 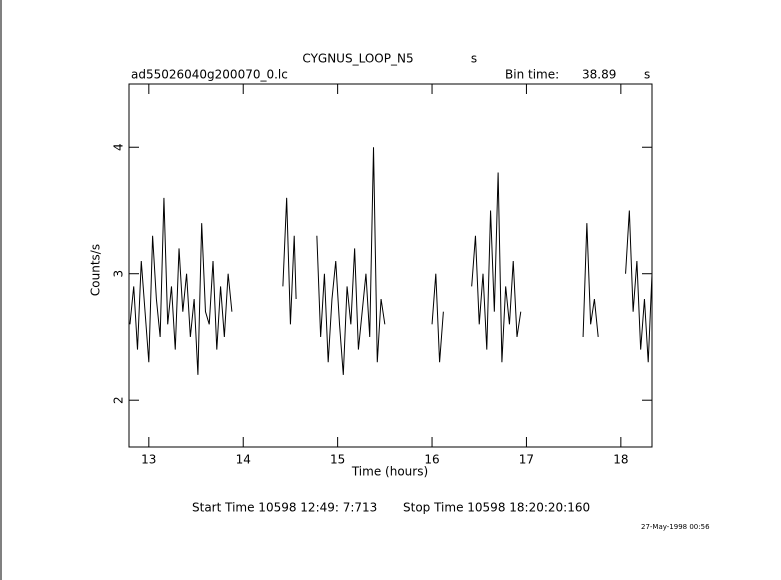 What do you see at coordinates (96, 270) in the screenshot?
I see `y-axis-label: Counts/s` at bounding box center [96, 270].